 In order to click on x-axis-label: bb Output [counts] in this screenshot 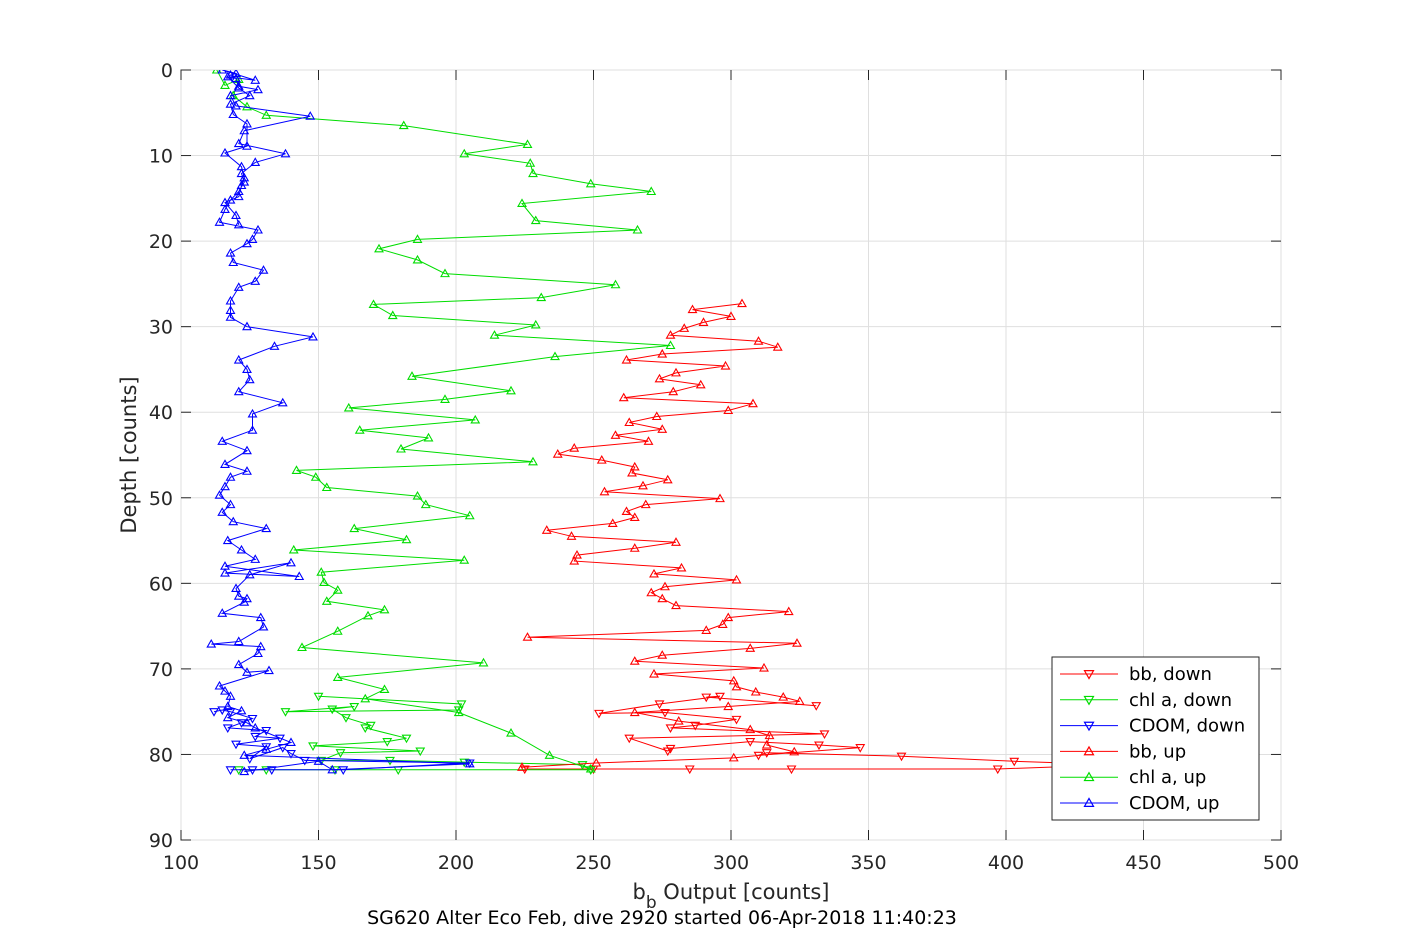, I will do `click(730, 896)`.